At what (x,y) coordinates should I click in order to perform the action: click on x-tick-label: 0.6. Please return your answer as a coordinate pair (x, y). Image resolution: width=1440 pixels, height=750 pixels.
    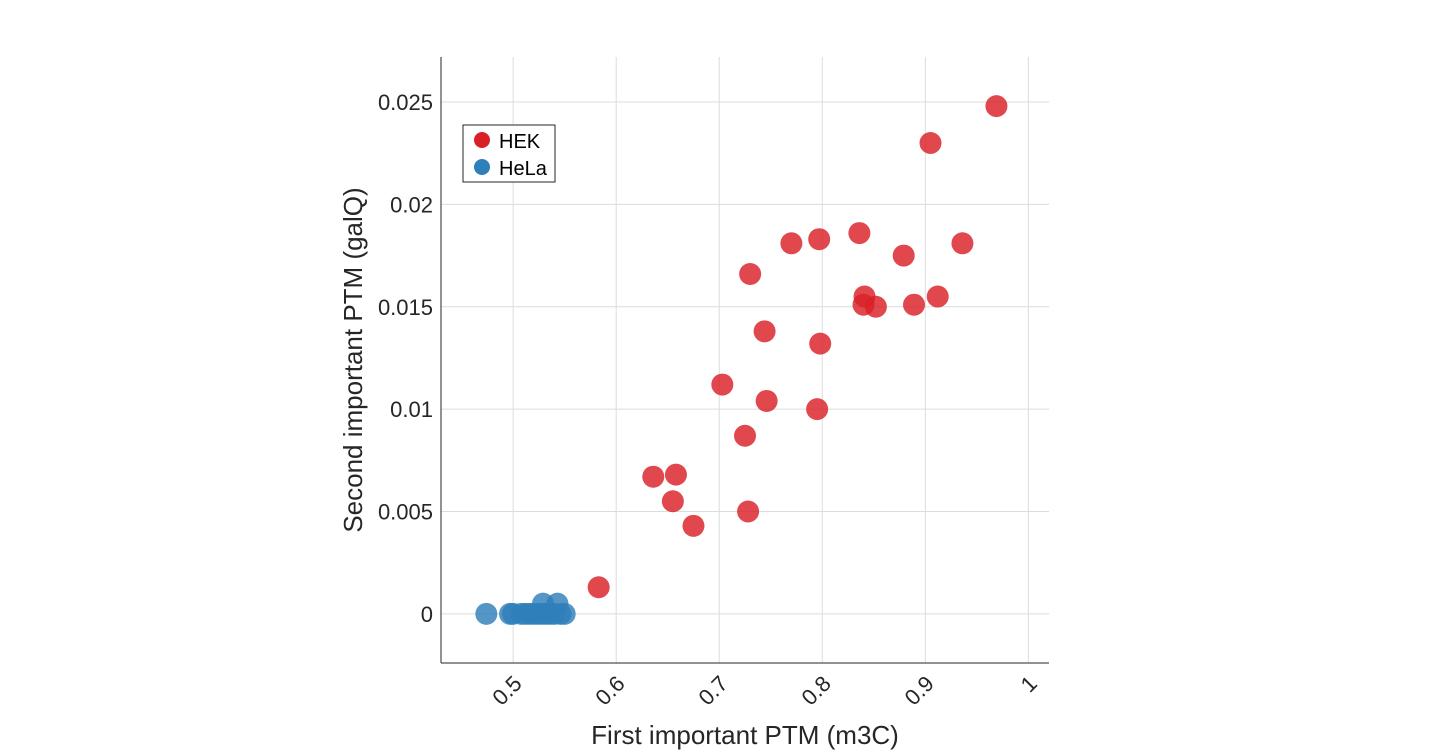
    Looking at the image, I should click on (609, 690).